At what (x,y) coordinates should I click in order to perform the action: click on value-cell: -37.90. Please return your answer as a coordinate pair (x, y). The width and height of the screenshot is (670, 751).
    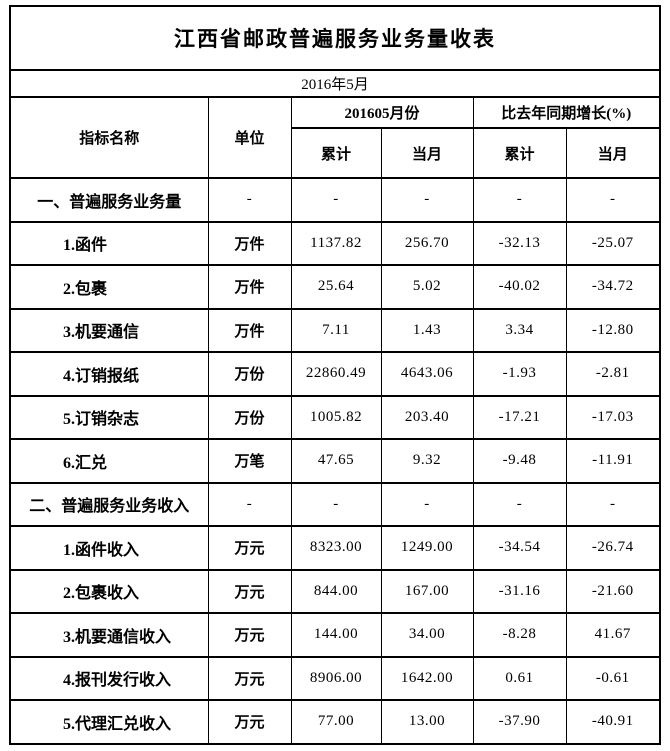
    Looking at the image, I should click on (519, 722).